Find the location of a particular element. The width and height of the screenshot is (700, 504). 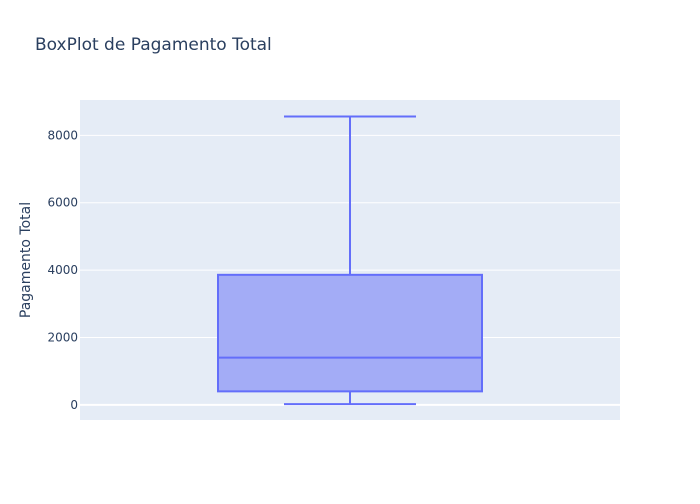

y-tick-labels: 0 2000 4000 6000 8000 is located at coordinates (62, 269).